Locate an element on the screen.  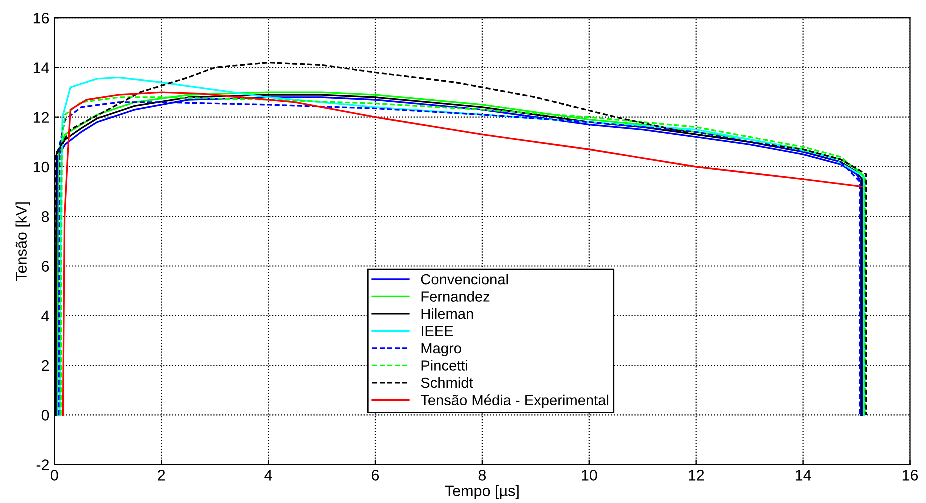
legend-label: Convencional is located at coordinates (464, 279).